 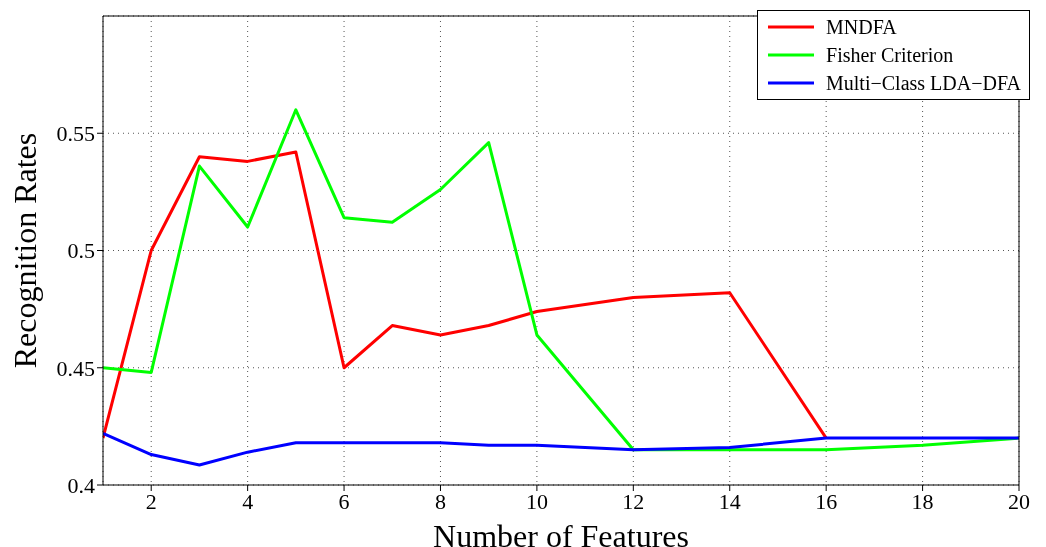 I want to click on x-tick-label: 4, so click(x=248, y=501).